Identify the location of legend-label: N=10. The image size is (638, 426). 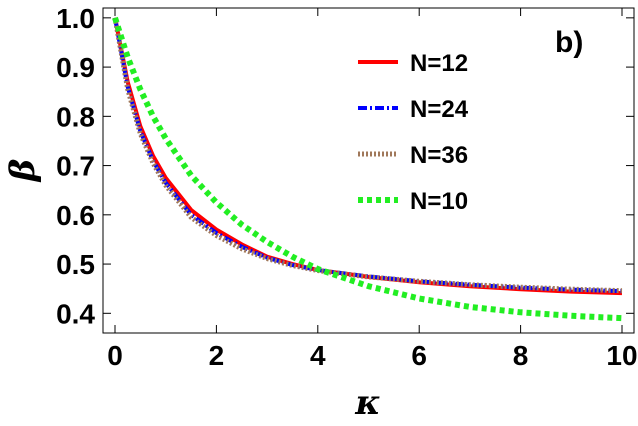
(439, 201).